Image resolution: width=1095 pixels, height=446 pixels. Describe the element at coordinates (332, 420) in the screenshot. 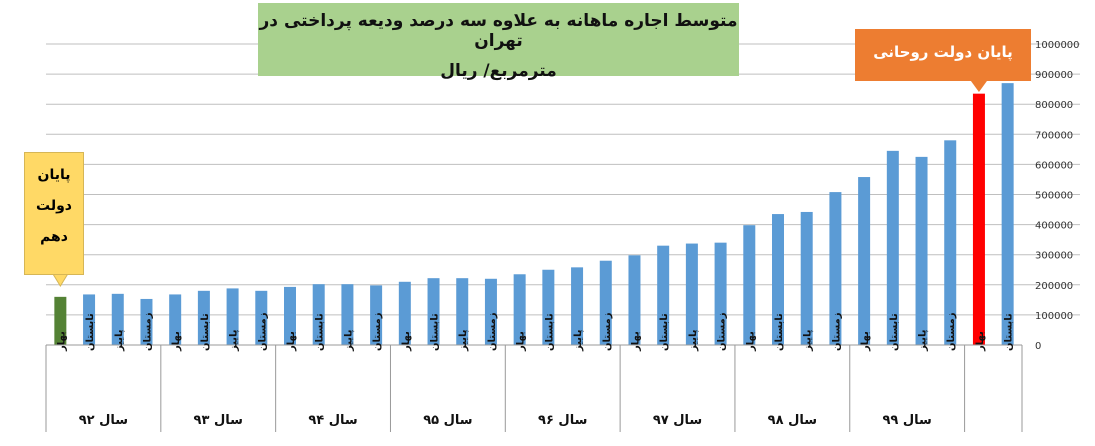

I see `year-group-label: سال ۹۴` at that location.